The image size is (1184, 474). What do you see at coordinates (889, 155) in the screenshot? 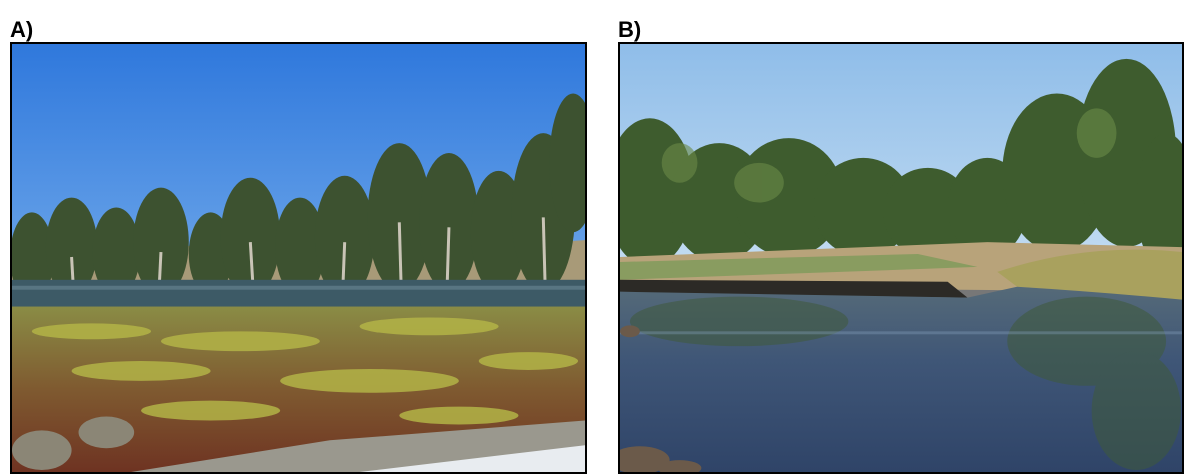
I see `tree-highlights` at bounding box center [889, 155].